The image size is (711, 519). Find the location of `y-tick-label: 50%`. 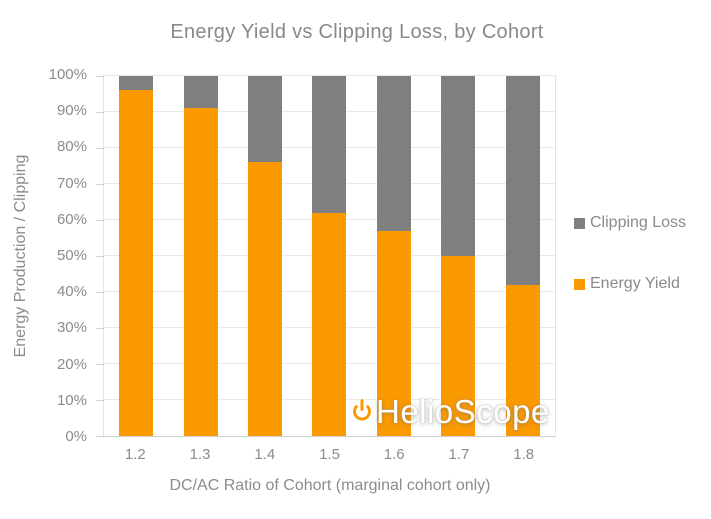

y-tick-label: 50% is located at coordinates (71, 255).